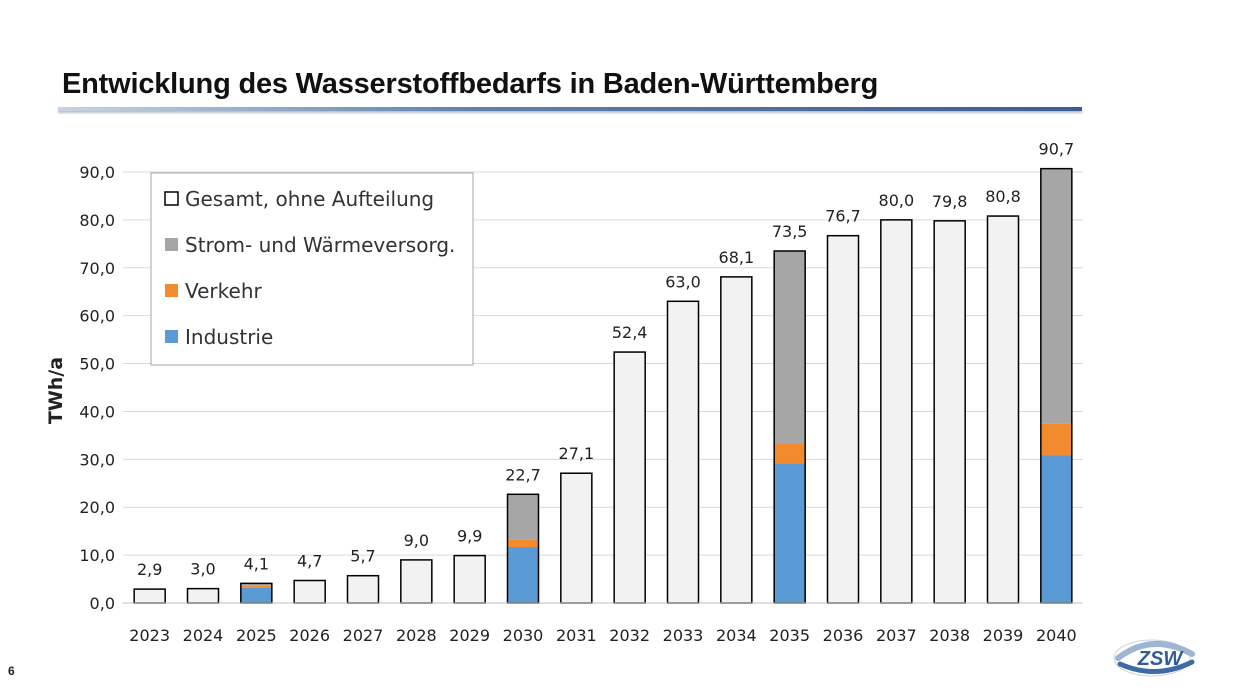 The image size is (1240, 691). Describe the element at coordinates (97, 268) in the screenshot. I see `y-tick-label: 70,0` at that location.